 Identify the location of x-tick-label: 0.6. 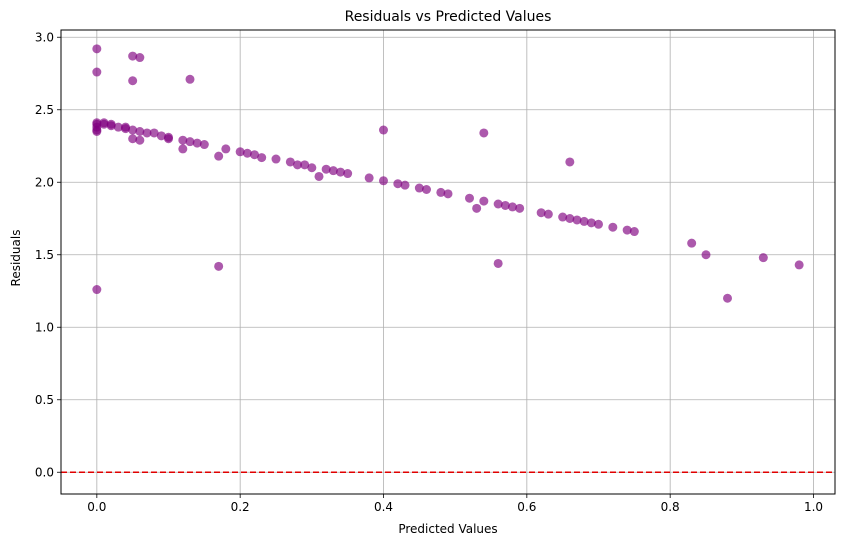
(526, 507).